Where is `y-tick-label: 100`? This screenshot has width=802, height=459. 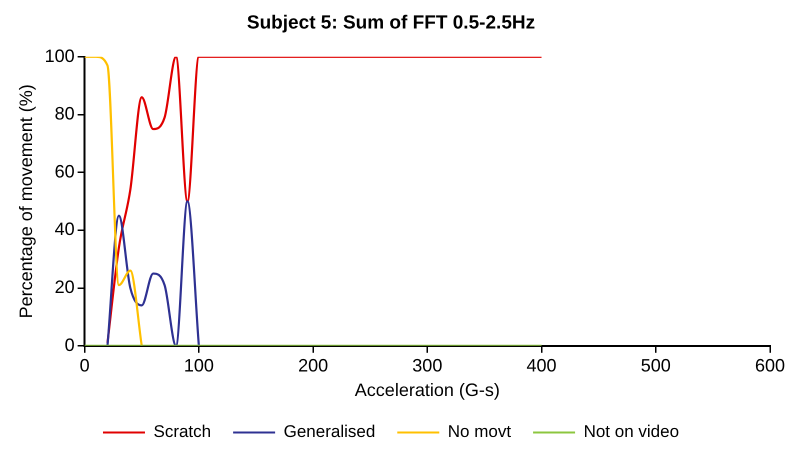 y-tick-label: 100 is located at coordinates (59, 56).